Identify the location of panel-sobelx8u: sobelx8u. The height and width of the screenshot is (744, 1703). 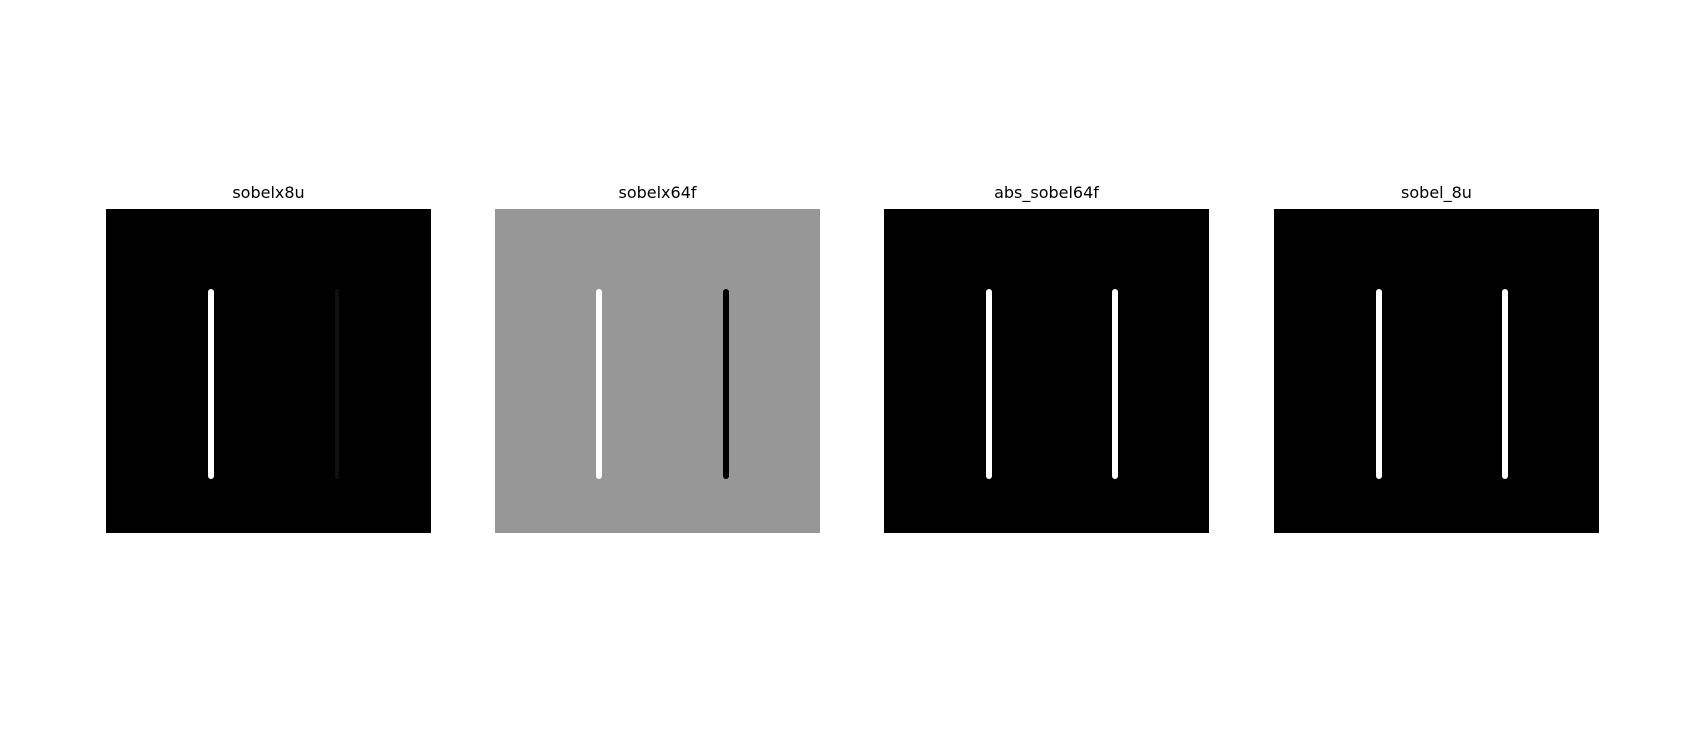
(268, 357).